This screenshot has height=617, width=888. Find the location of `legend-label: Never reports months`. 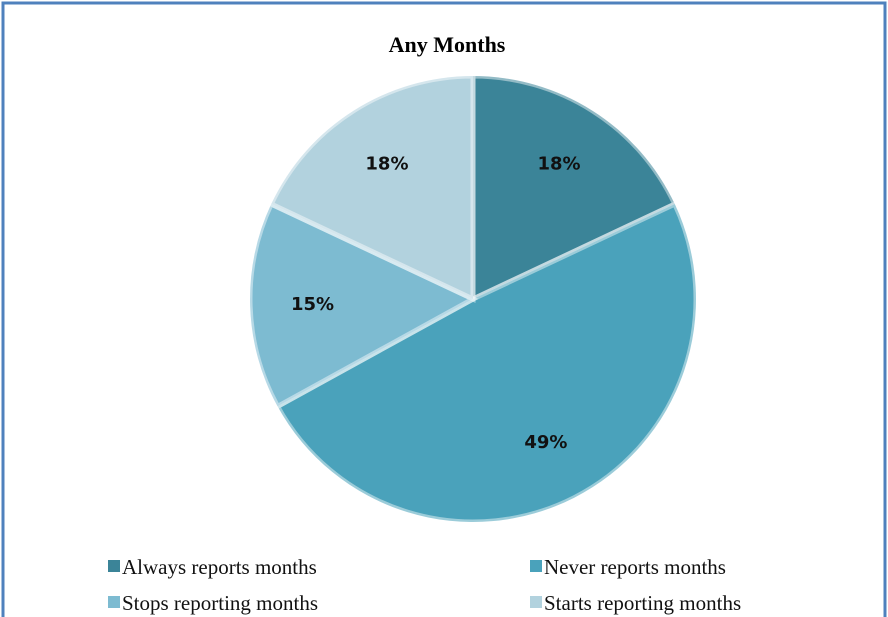

legend-label: Never reports months is located at coordinates (635, 567).